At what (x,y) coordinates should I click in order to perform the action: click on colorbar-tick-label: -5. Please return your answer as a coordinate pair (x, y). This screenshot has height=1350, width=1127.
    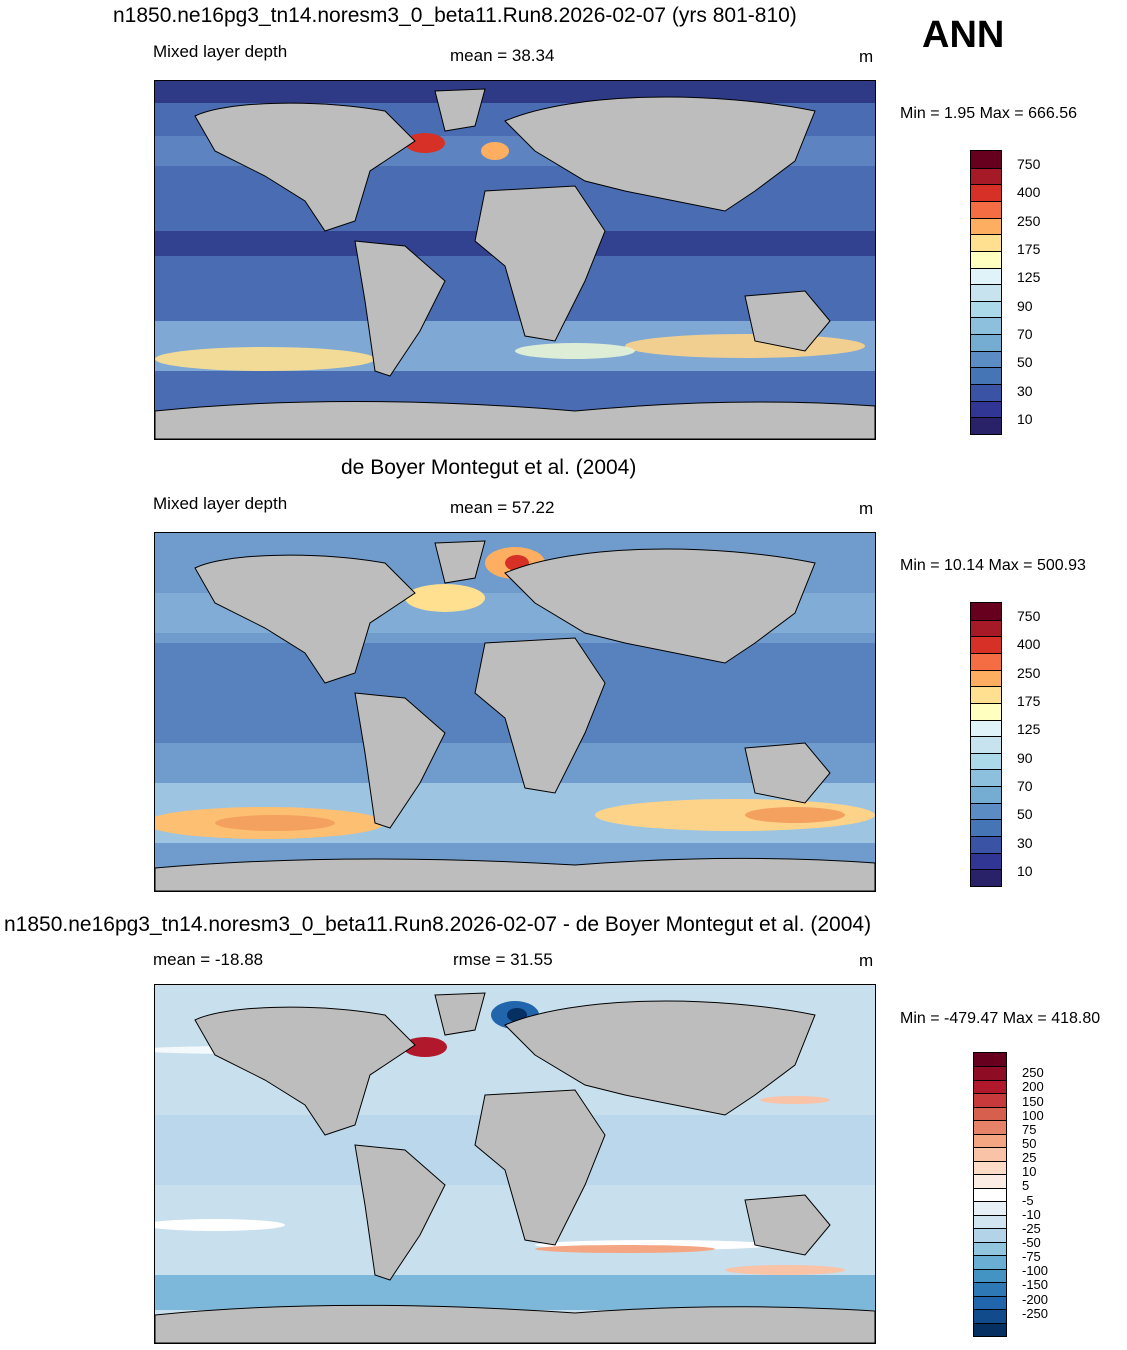
    Looking at the image, I should click on (1028, 1200).